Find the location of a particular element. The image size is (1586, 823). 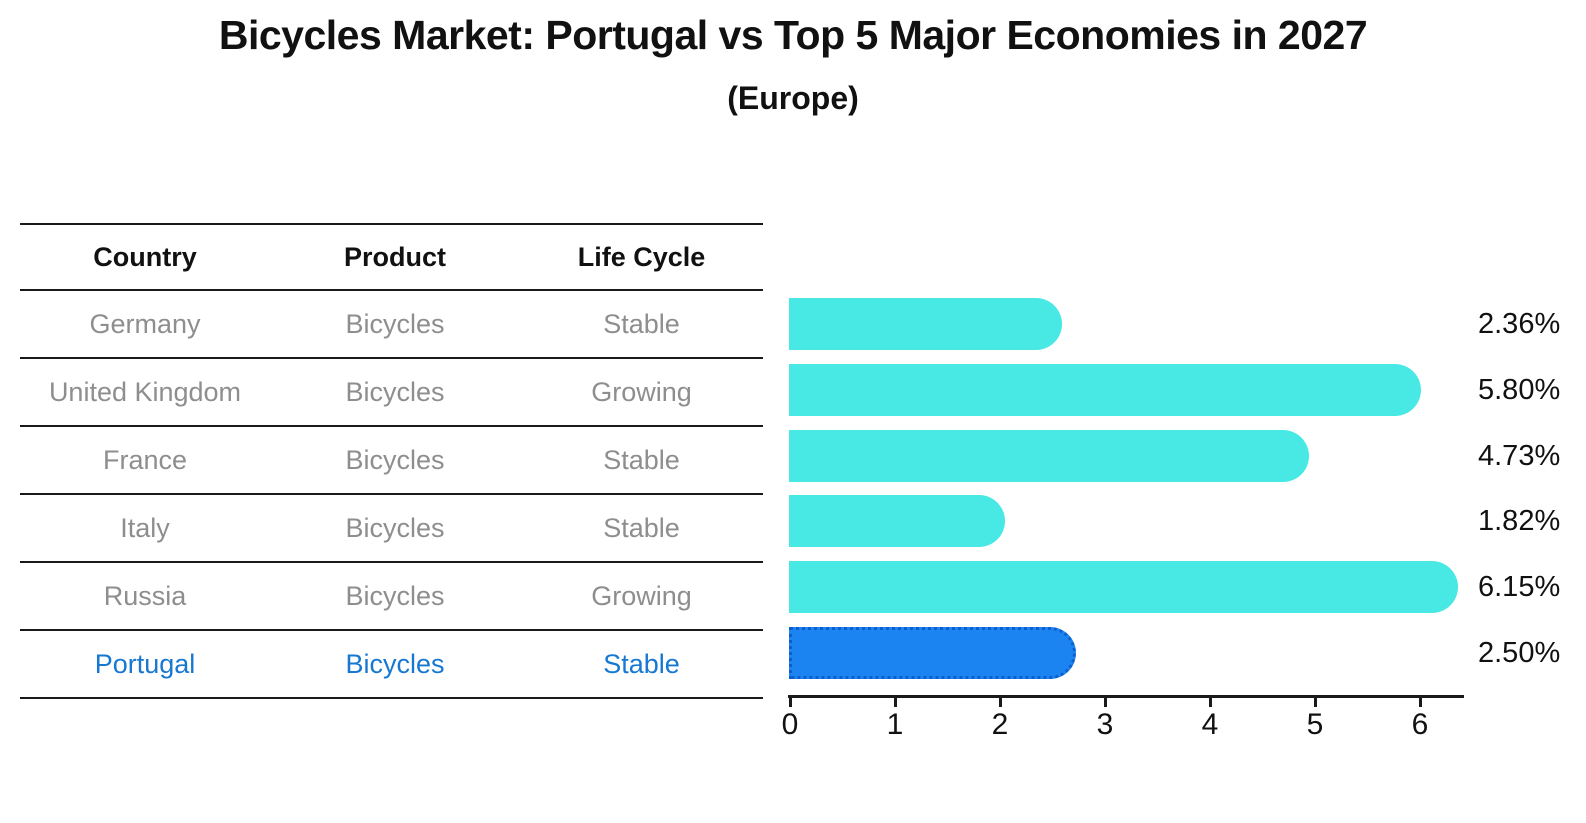

value-label-united-kingdom: 5.80% is located at coordinates (1519, 389).